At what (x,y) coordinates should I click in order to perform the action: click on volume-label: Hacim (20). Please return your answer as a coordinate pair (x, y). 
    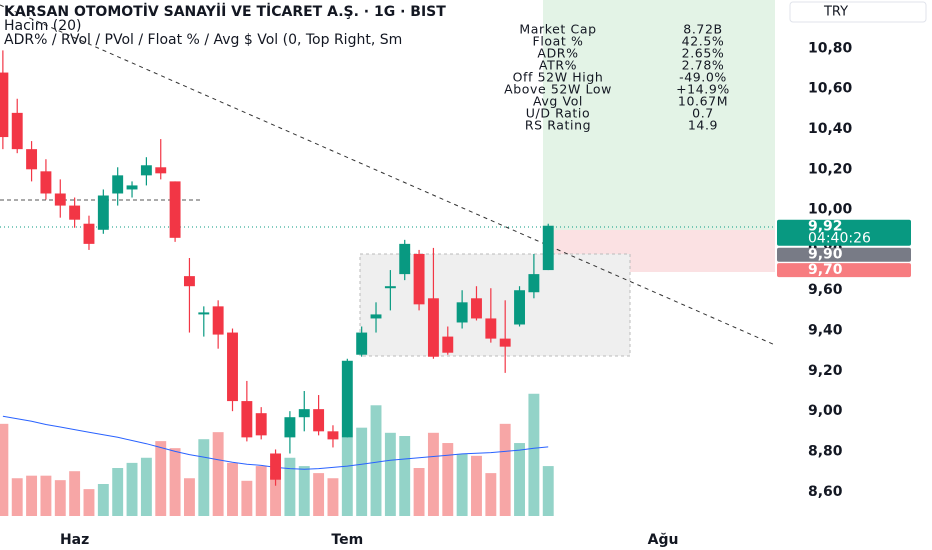
    Looking at the image, I should click on (43, 26).